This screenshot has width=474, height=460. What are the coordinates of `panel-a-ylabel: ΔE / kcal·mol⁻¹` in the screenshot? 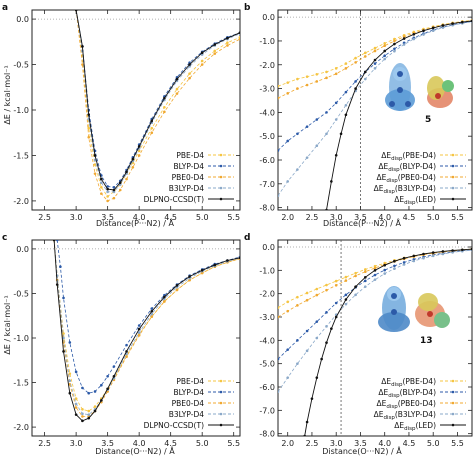 It's located at (7, 94).